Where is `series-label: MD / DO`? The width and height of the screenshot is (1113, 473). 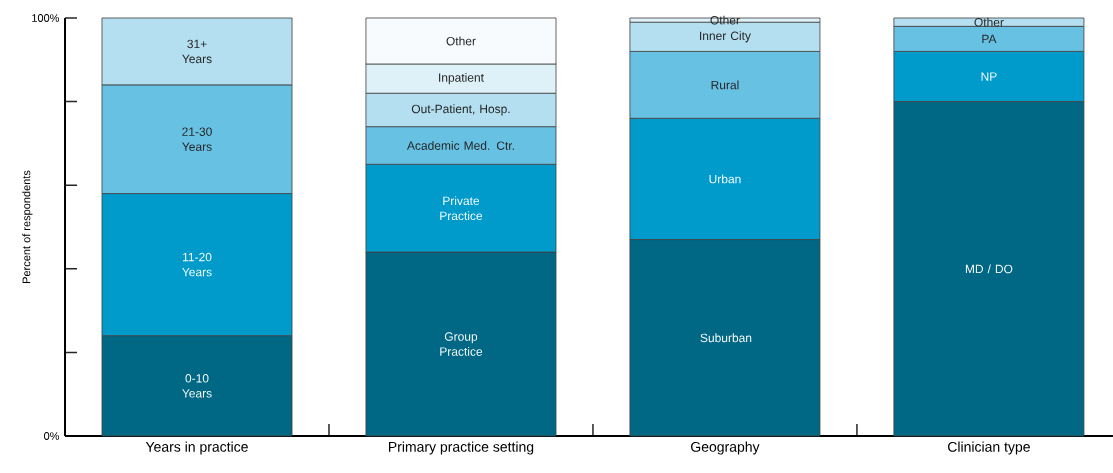 series-label: MD / DO is located at coordinates (989, 269).